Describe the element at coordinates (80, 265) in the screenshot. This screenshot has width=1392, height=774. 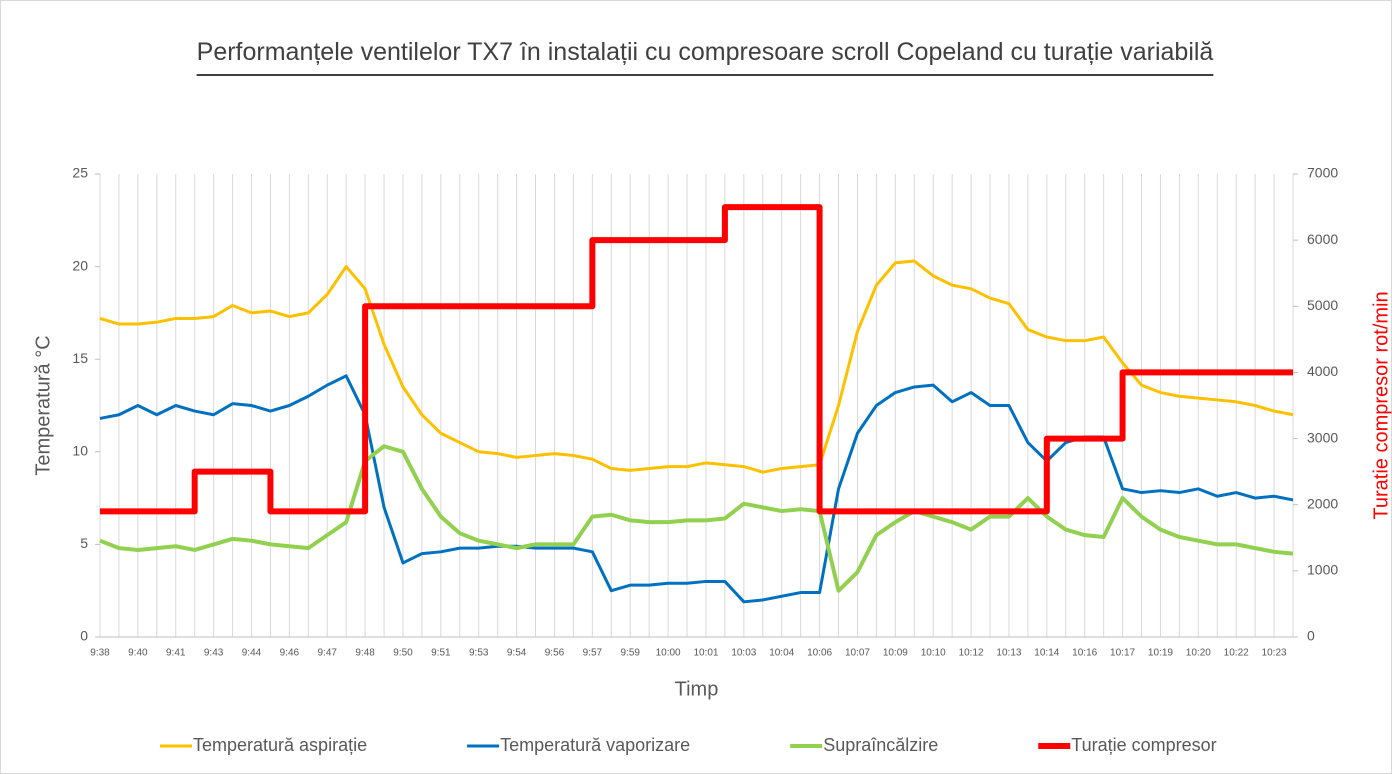
I see `y-tick-label: 20` at that location.